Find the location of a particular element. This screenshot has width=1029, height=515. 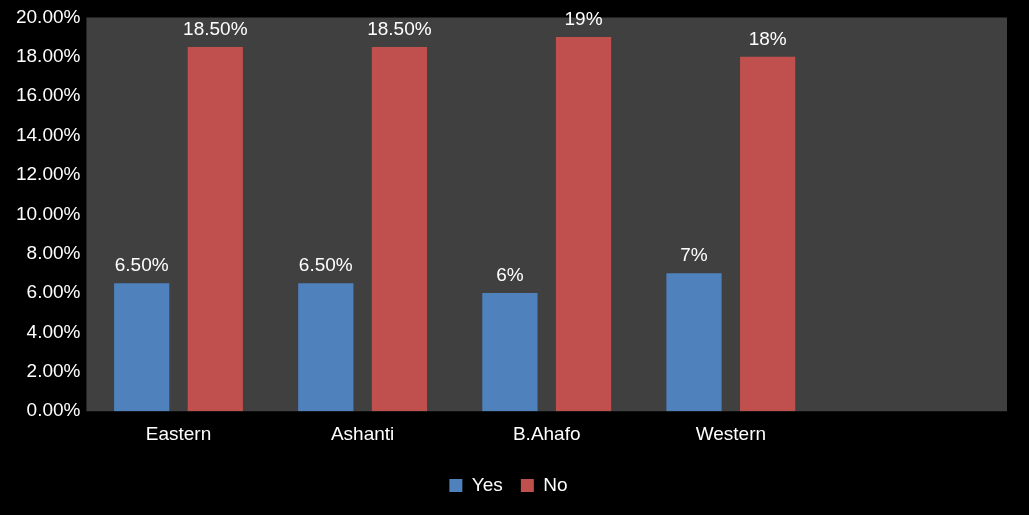

data-label: 18% is located at coordinates (767, 38).